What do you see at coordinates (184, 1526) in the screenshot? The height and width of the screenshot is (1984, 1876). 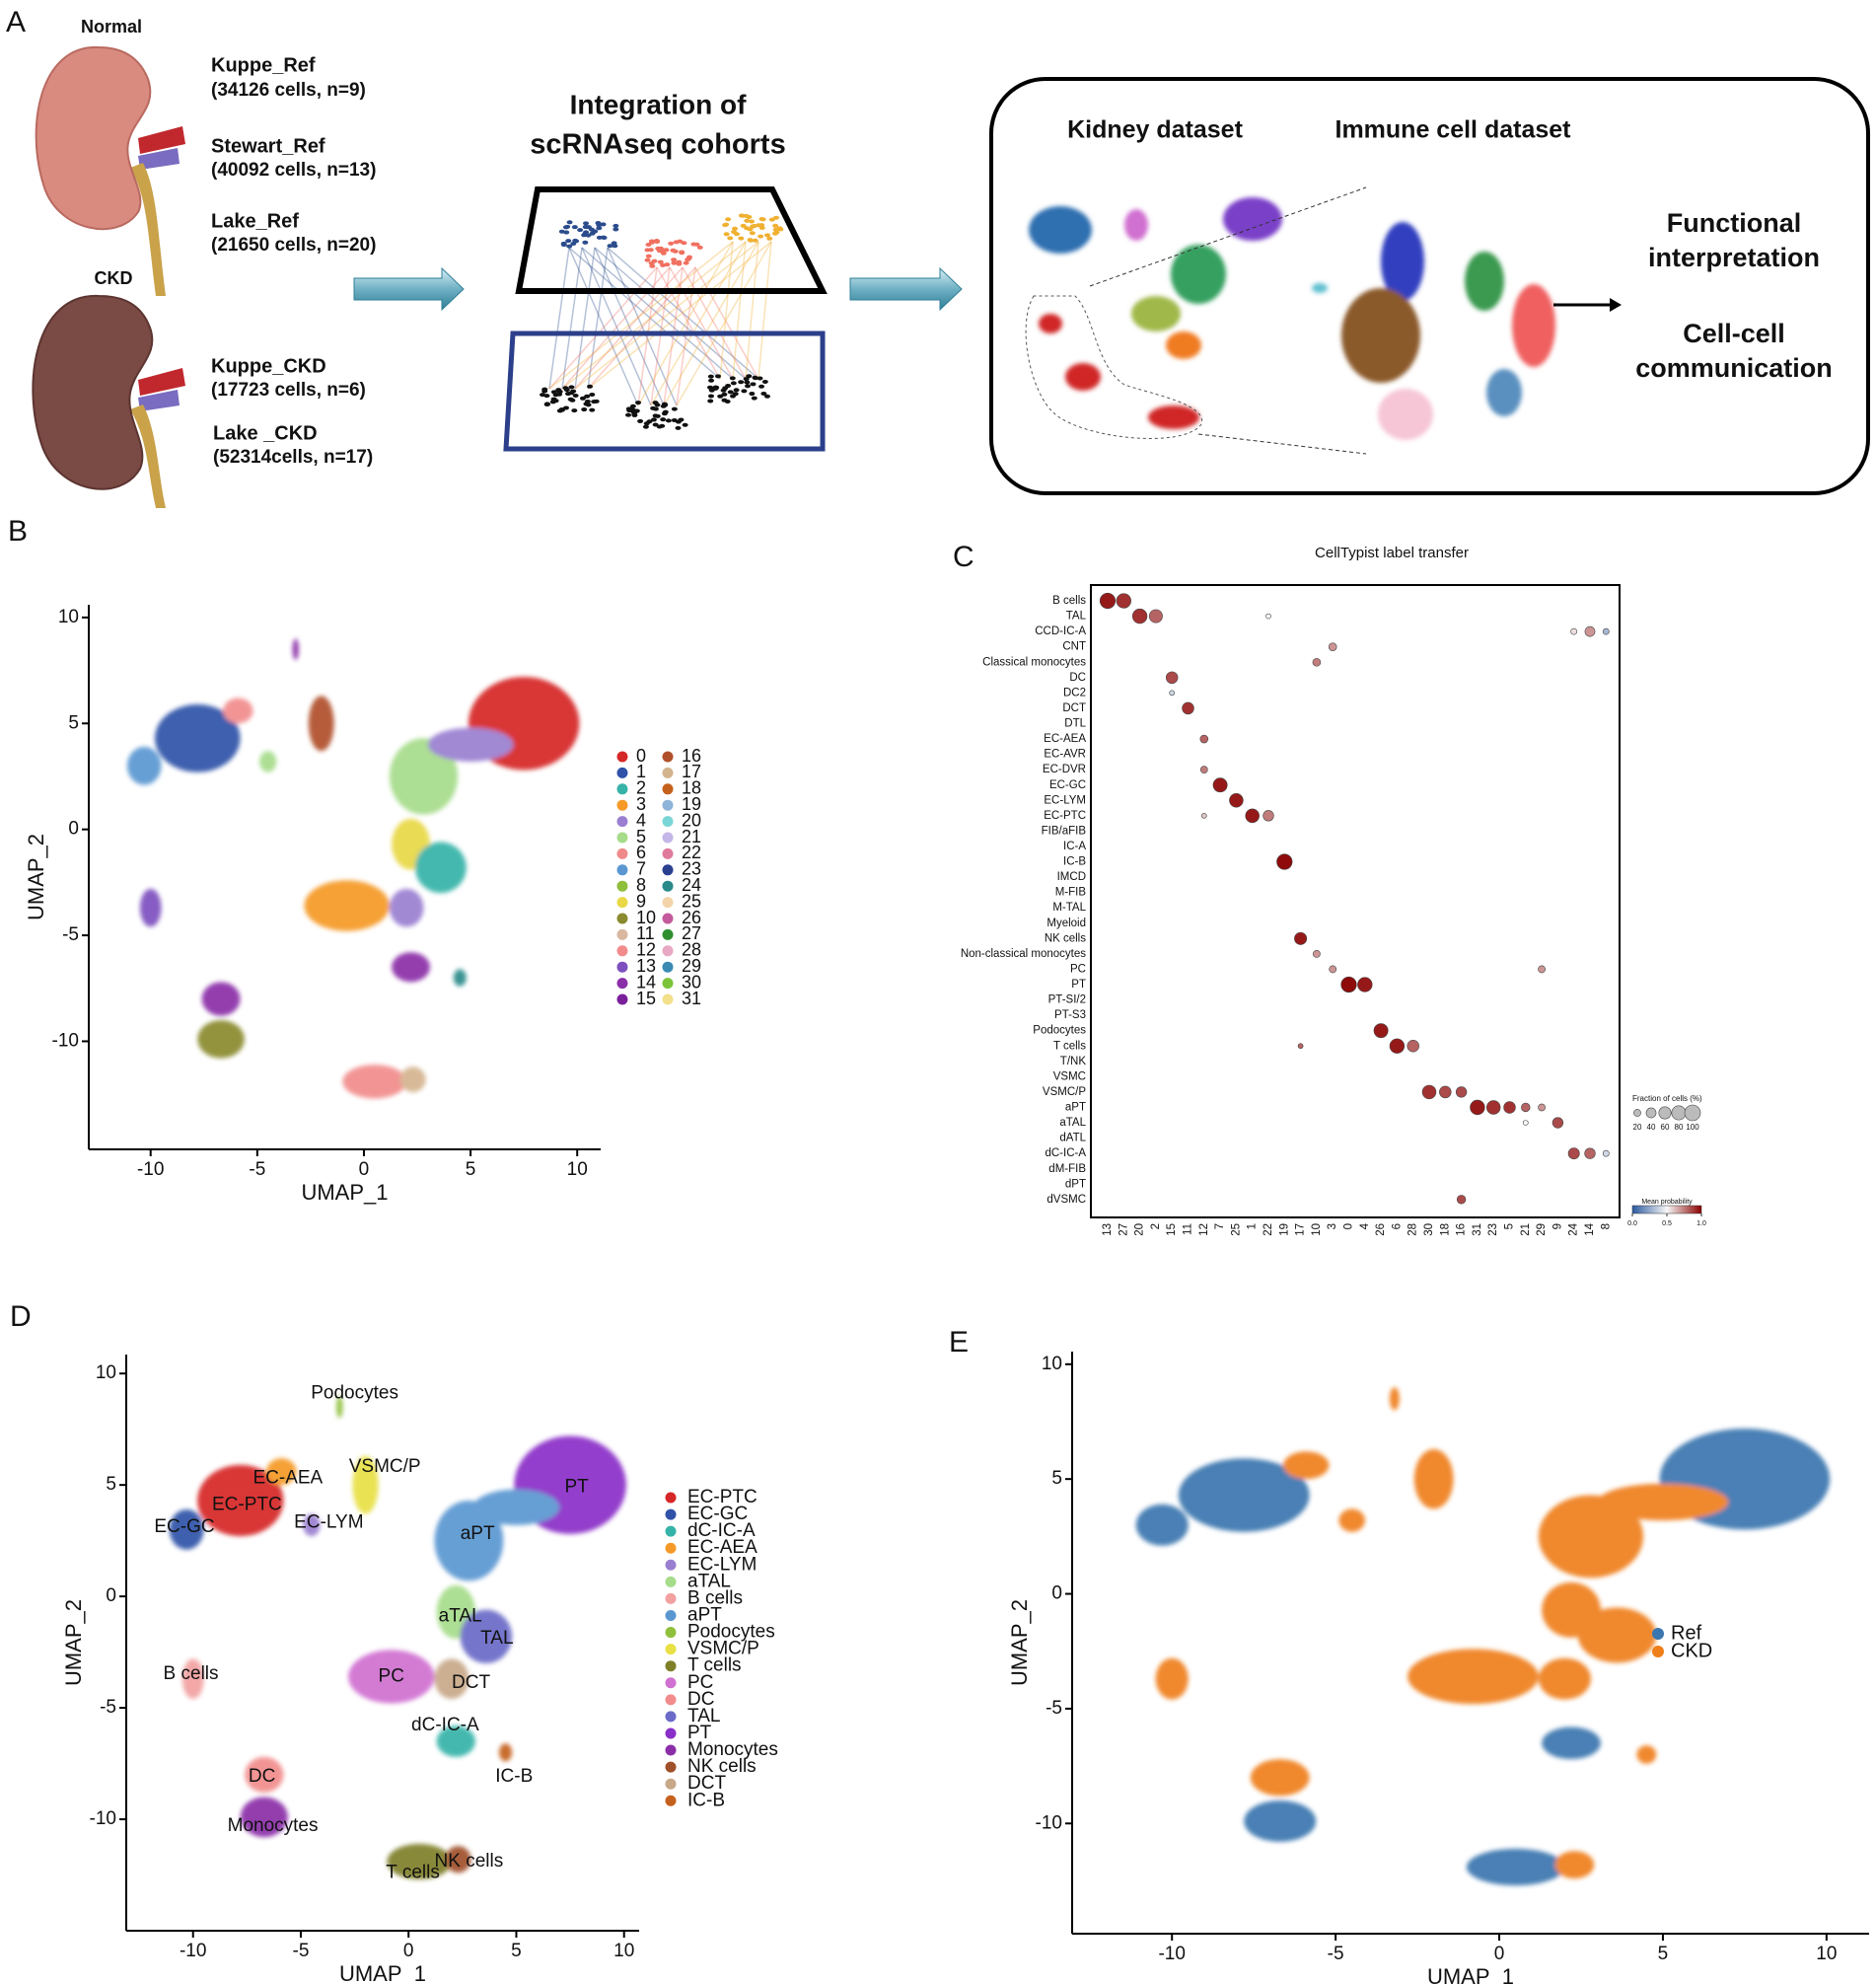 I see `cluster-label: EC-GC` at bounding box center [184, 1526].